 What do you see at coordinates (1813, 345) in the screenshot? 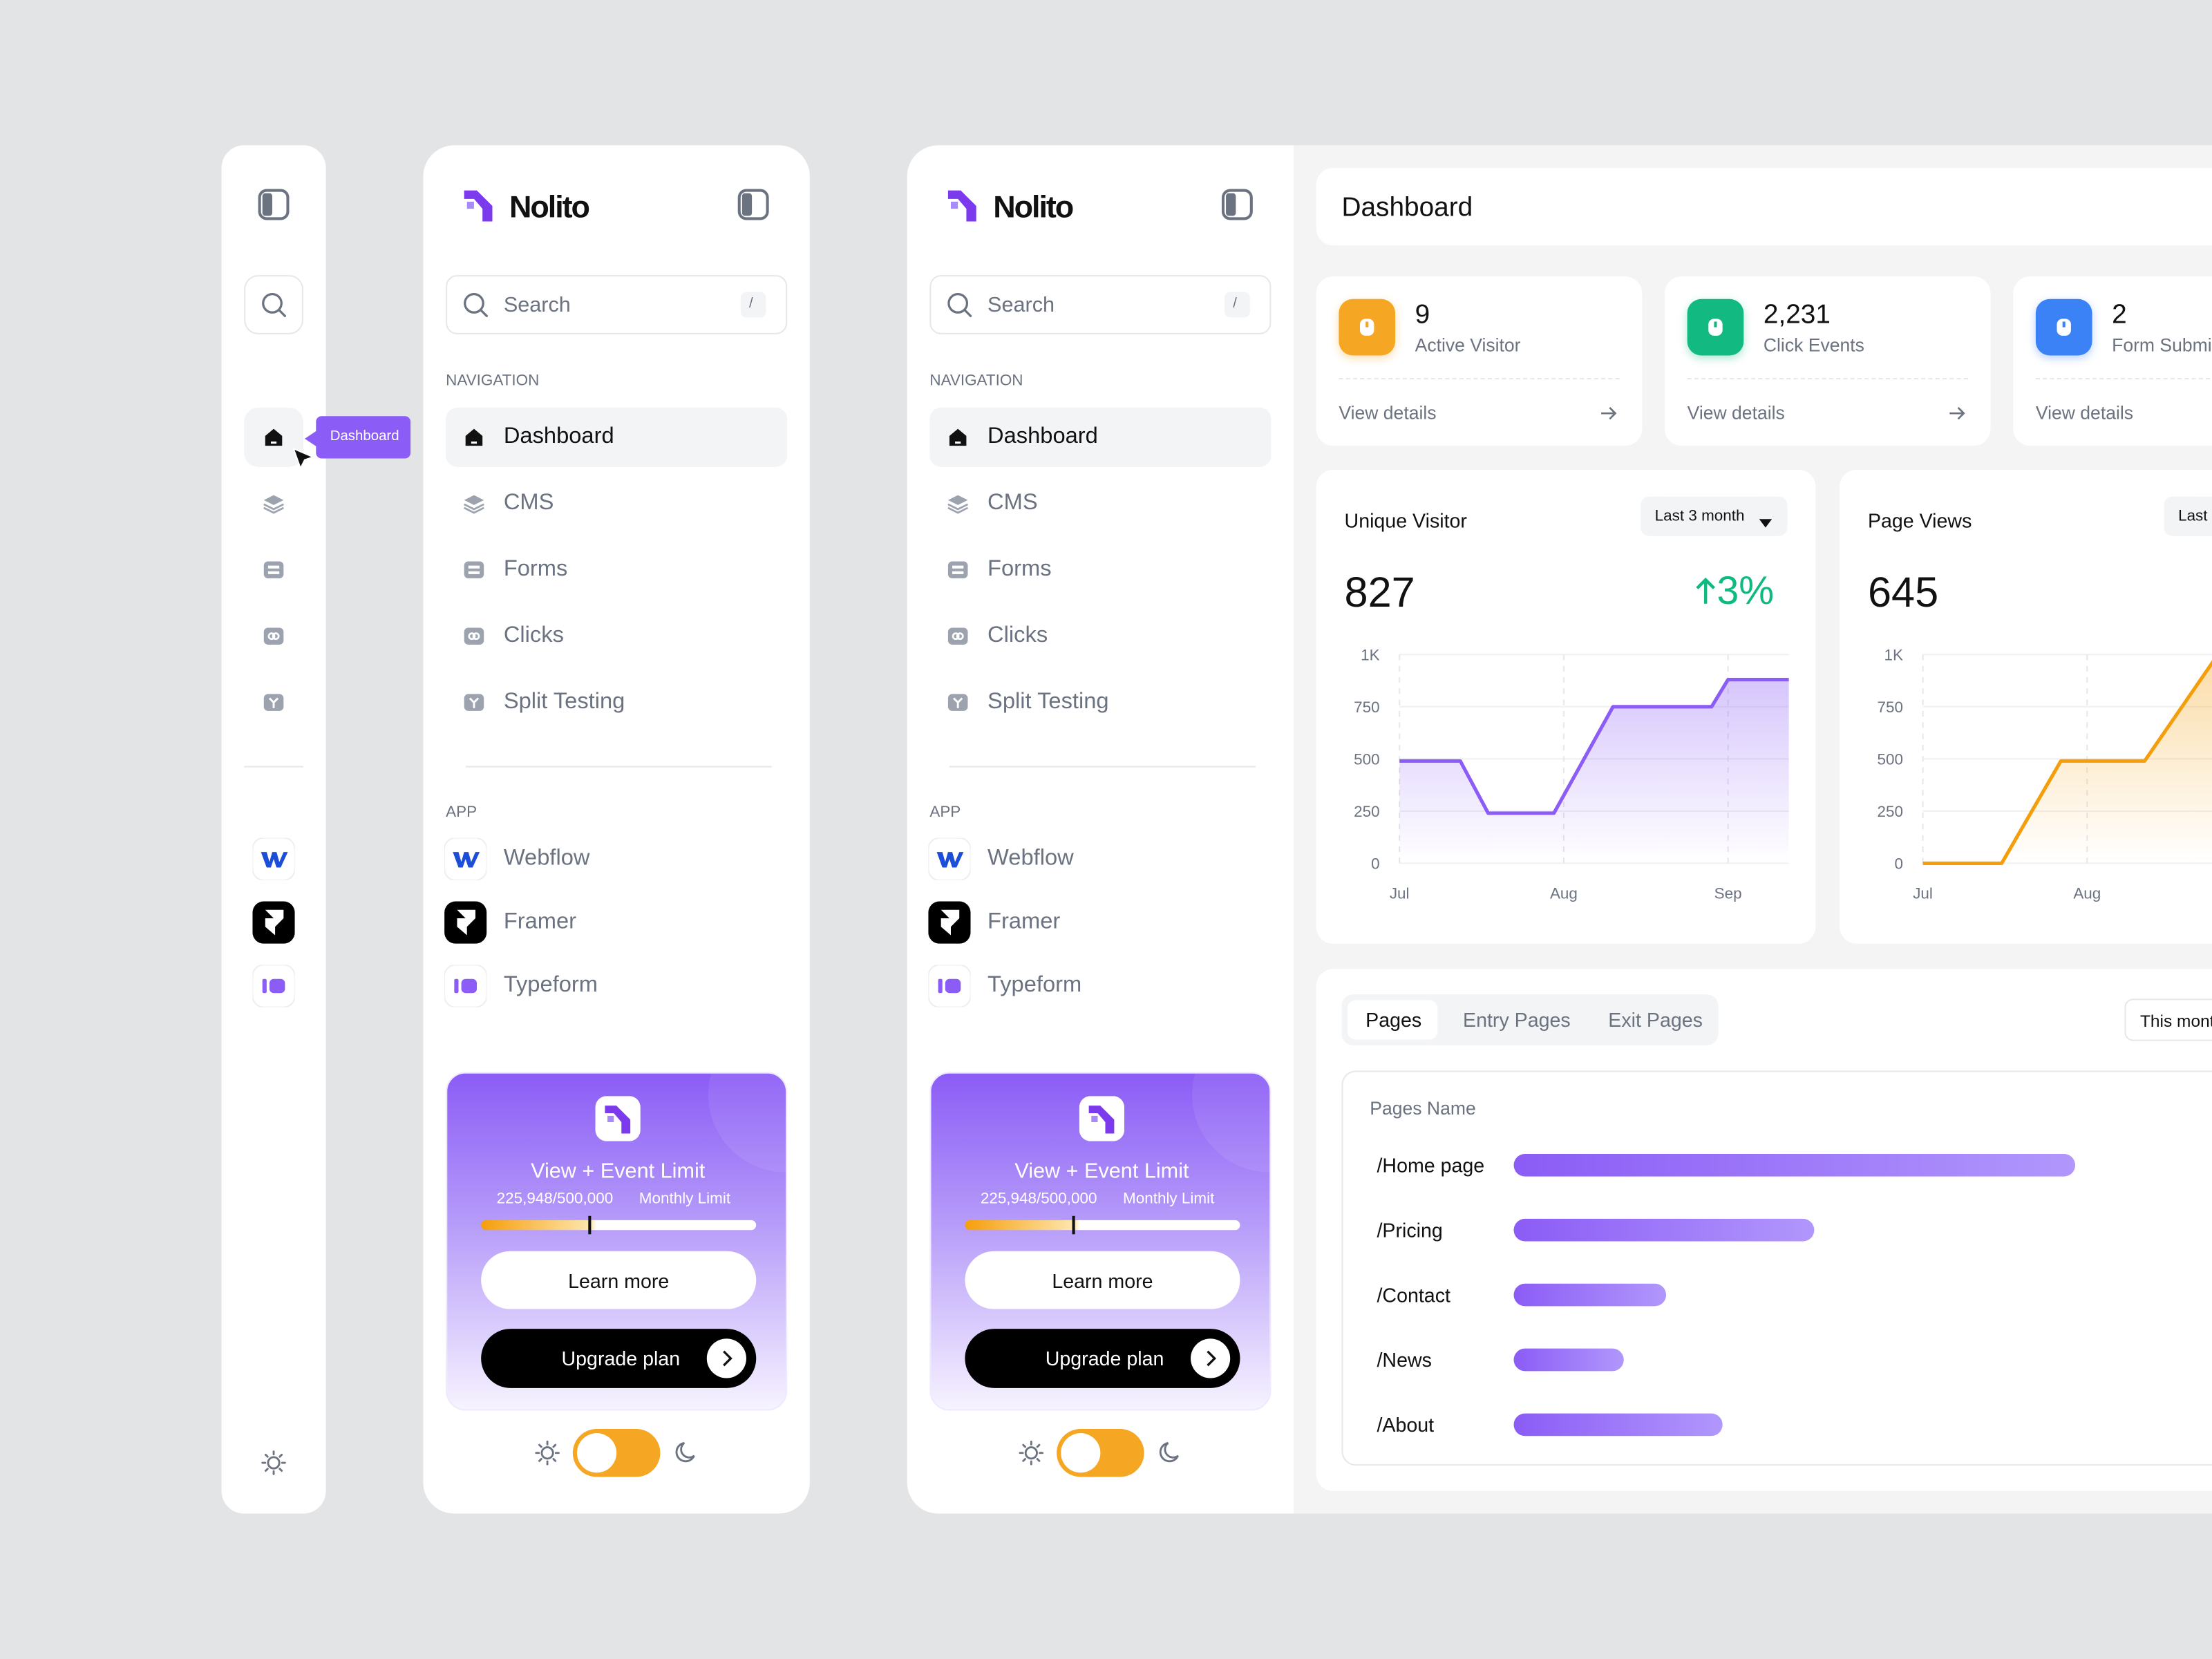
I see `stat-label: Click Events` at bounding box center [1813, 345].